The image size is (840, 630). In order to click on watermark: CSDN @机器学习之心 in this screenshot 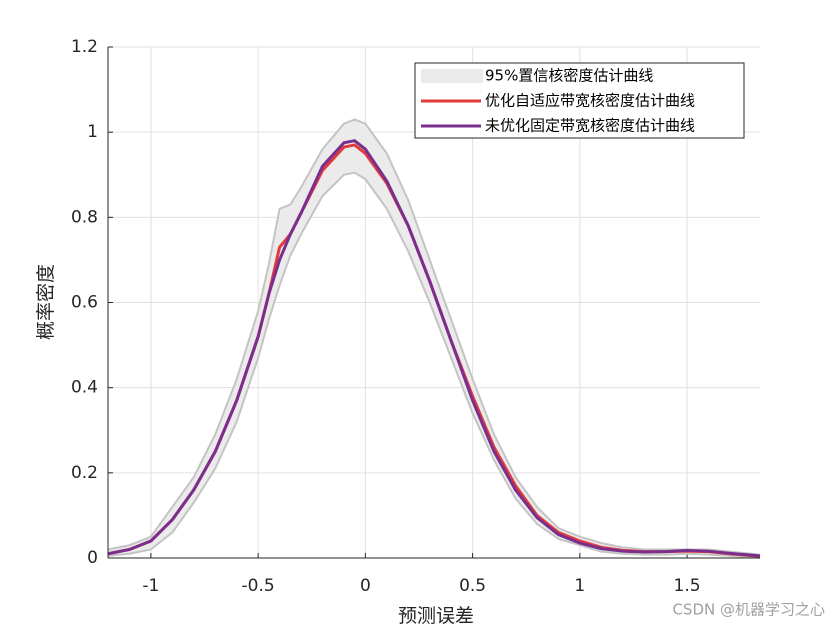, I will do `click(748, 610)`.